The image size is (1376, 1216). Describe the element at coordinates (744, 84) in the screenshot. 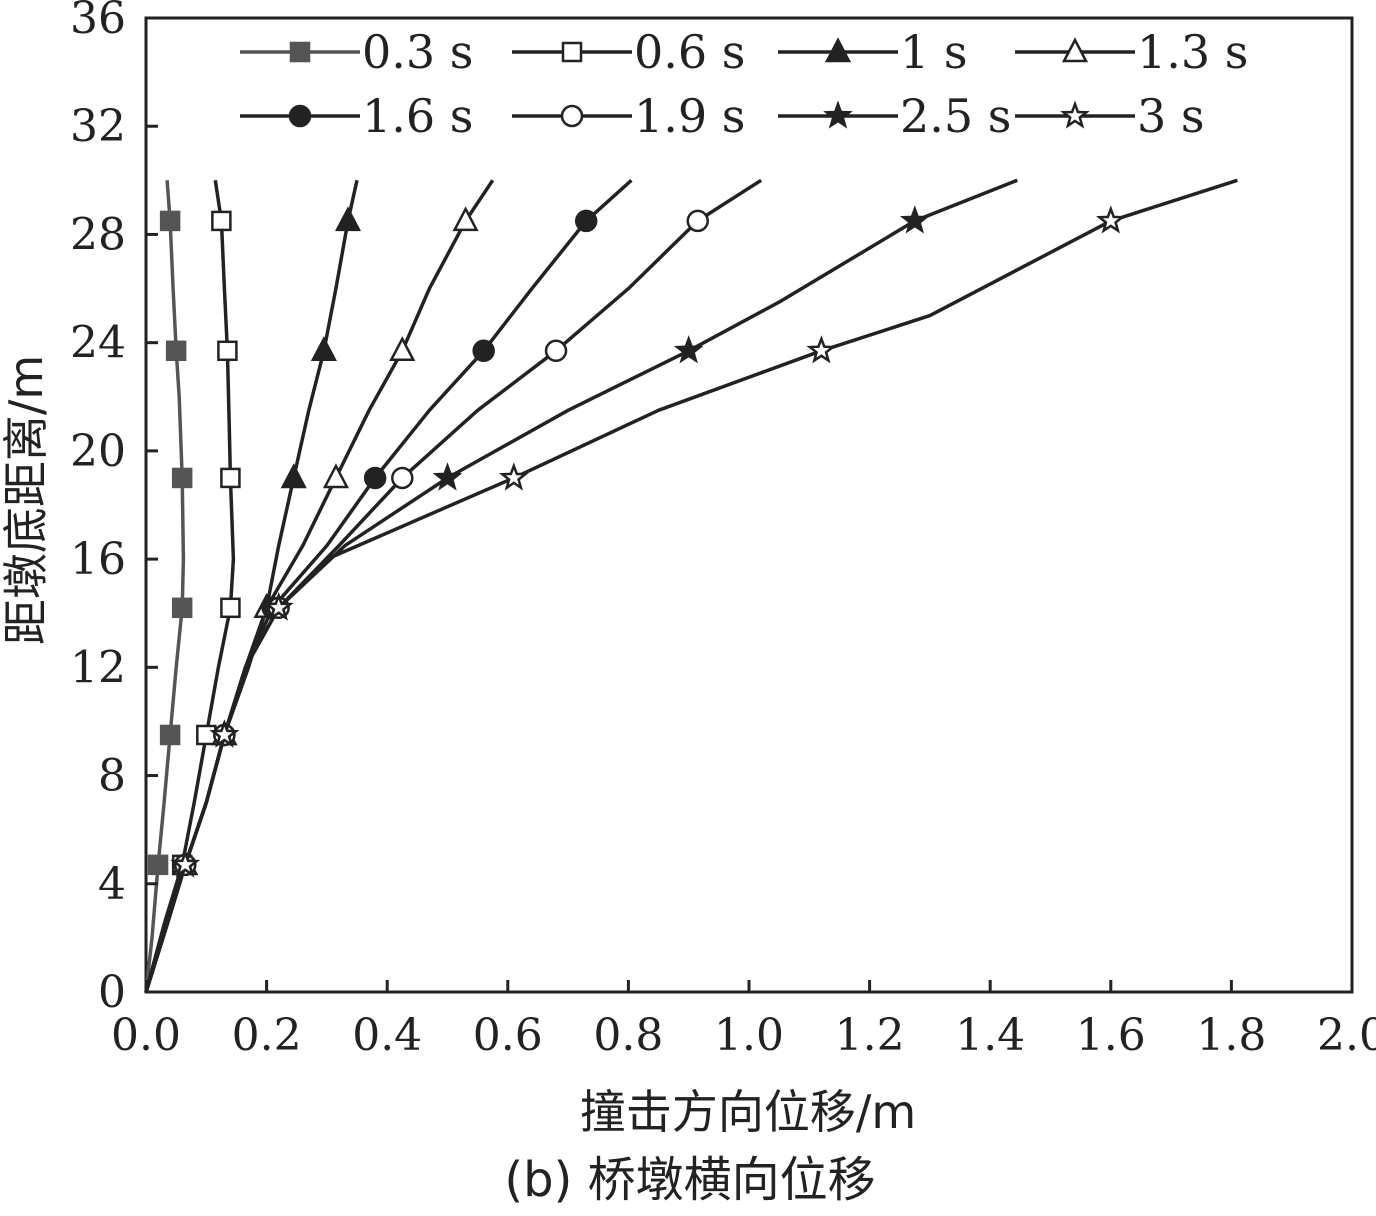

I see `legend: 0.3 s 0.6 s 1 s 1.3 s 1.6 s 1.9 s 2.5 s 3 s` at that location.